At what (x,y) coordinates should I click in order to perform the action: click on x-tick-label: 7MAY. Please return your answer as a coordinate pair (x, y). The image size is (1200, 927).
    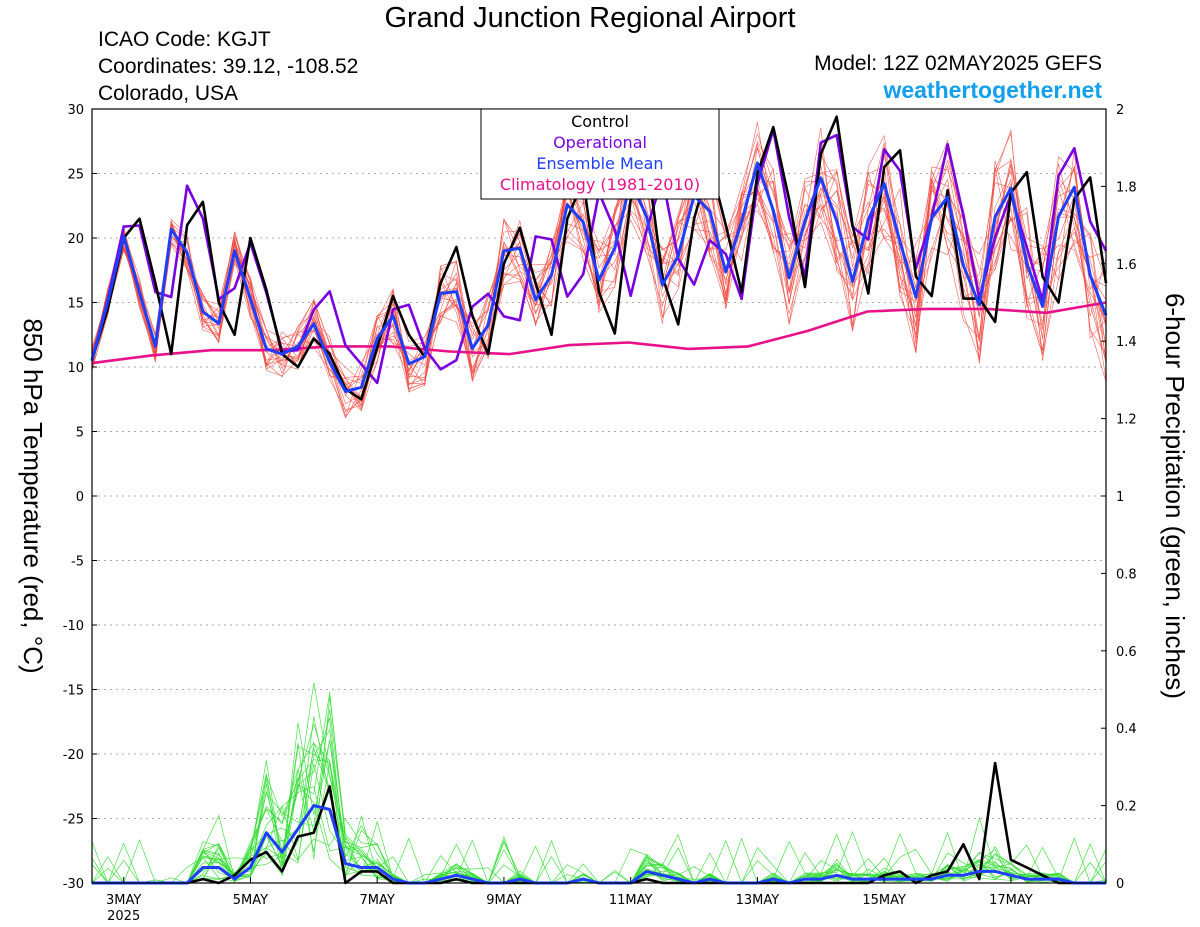
    Looking at the image, I should click on (377, 900).